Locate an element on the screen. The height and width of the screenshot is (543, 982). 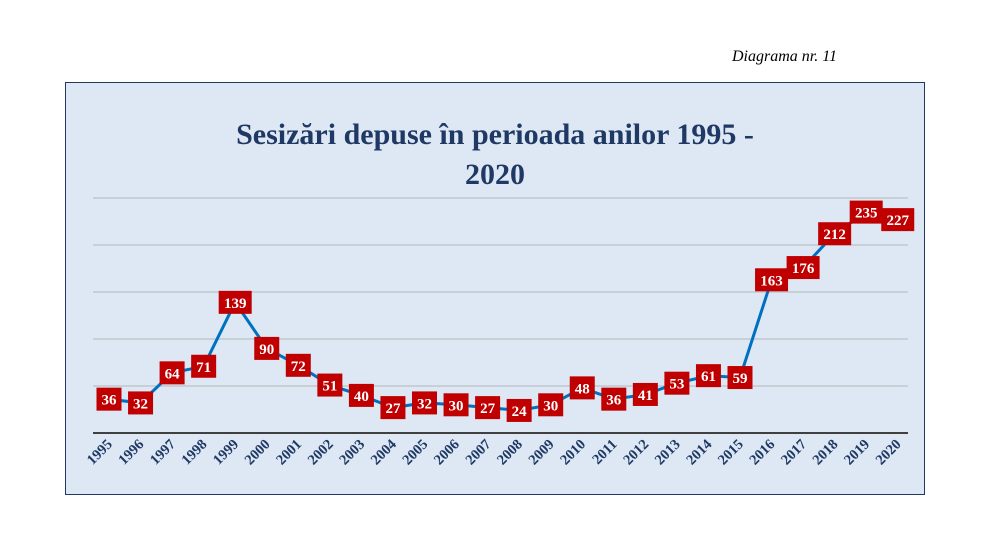
data-label: 24 is located at coordinates (519, 410).